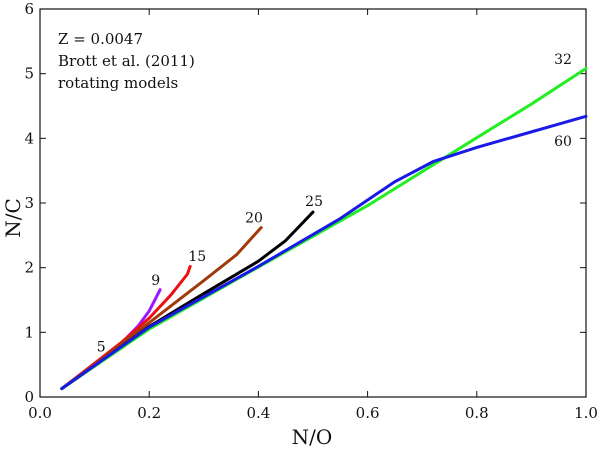  Describe the element at coordinates (314, 202) in the screenshot. I see `curve-label-25: 25` at that location.